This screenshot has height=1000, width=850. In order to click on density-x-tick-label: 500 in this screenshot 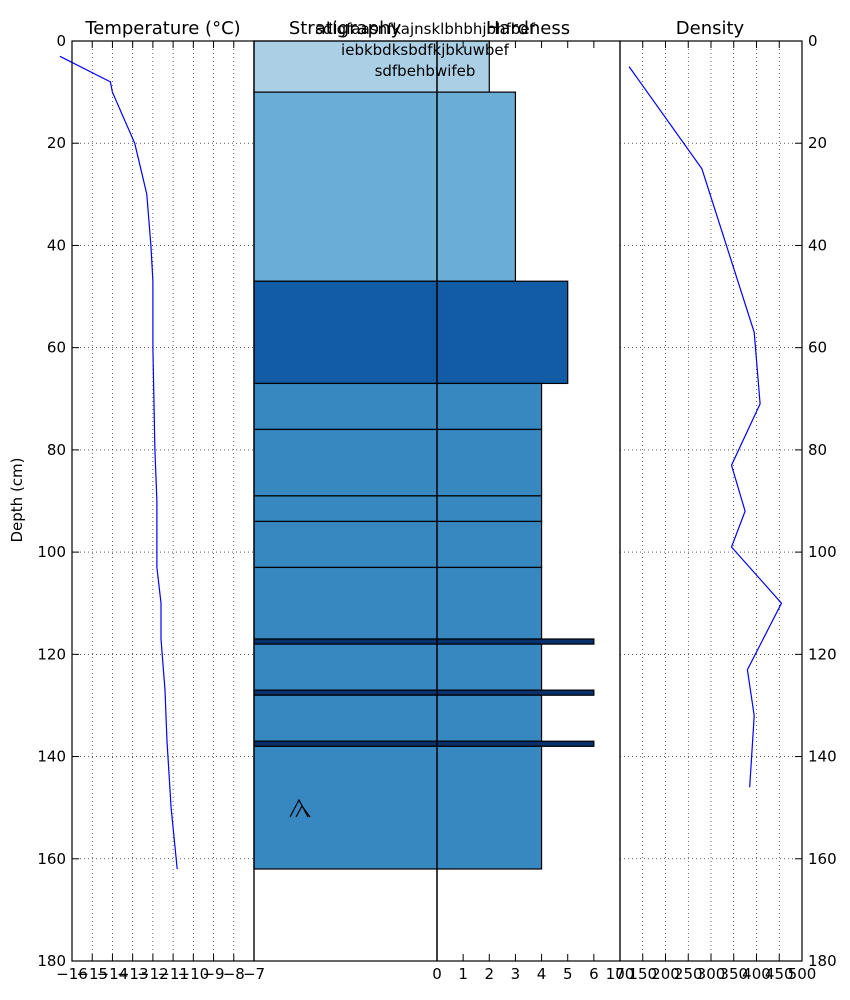, I will do `click(802, 974)`.